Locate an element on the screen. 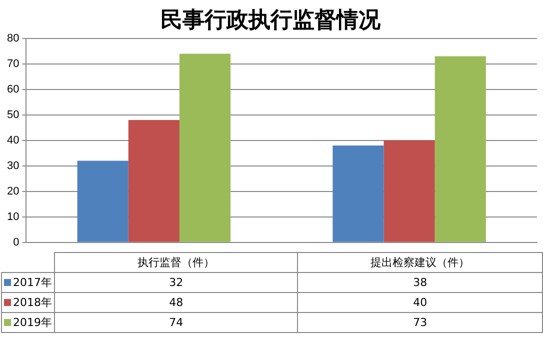 Image resolution: width=543 pixels, height=338 pixels. y-tick-label: 40 is located at coordinates (13, 140).